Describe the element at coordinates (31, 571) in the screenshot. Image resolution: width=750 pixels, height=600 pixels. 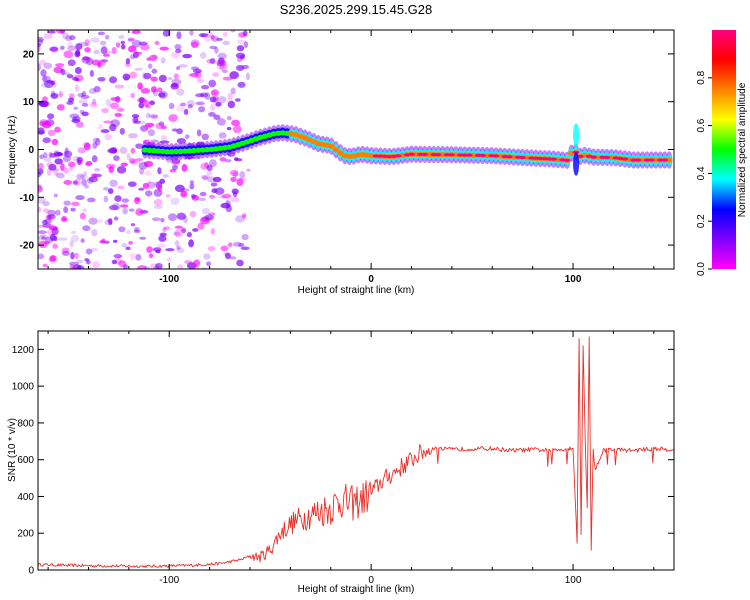
I see `y-tick-label: 0` at that location.